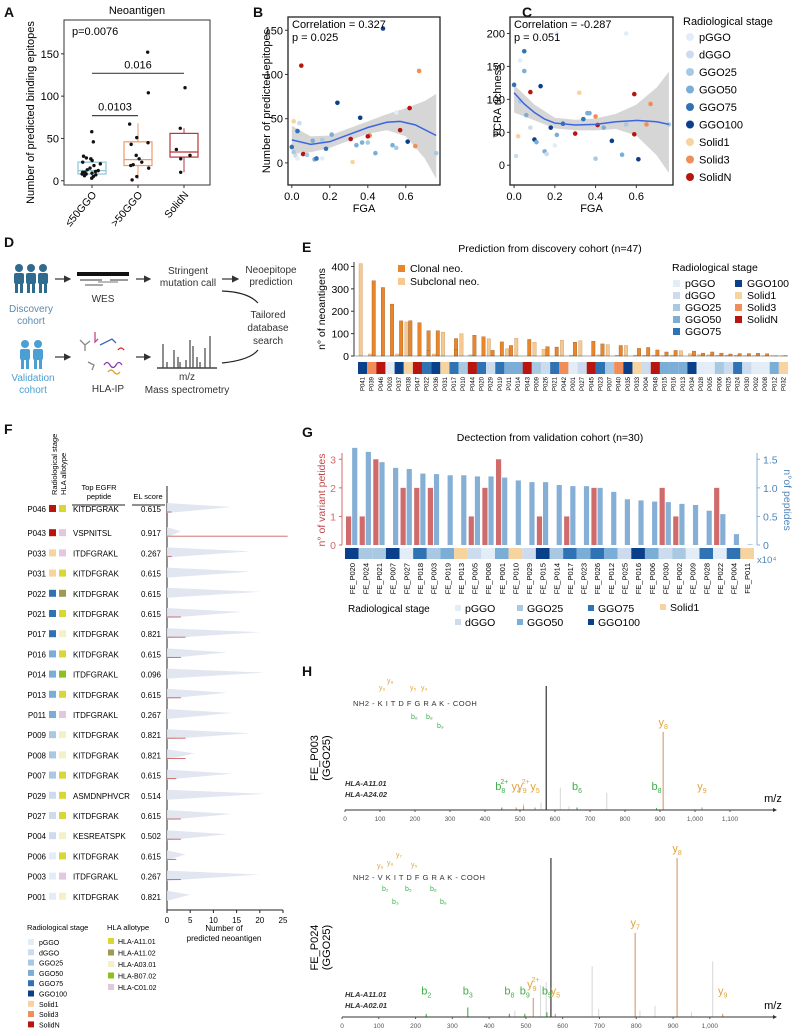  I want to click on row-patient-id: P022, so click(36, 594).